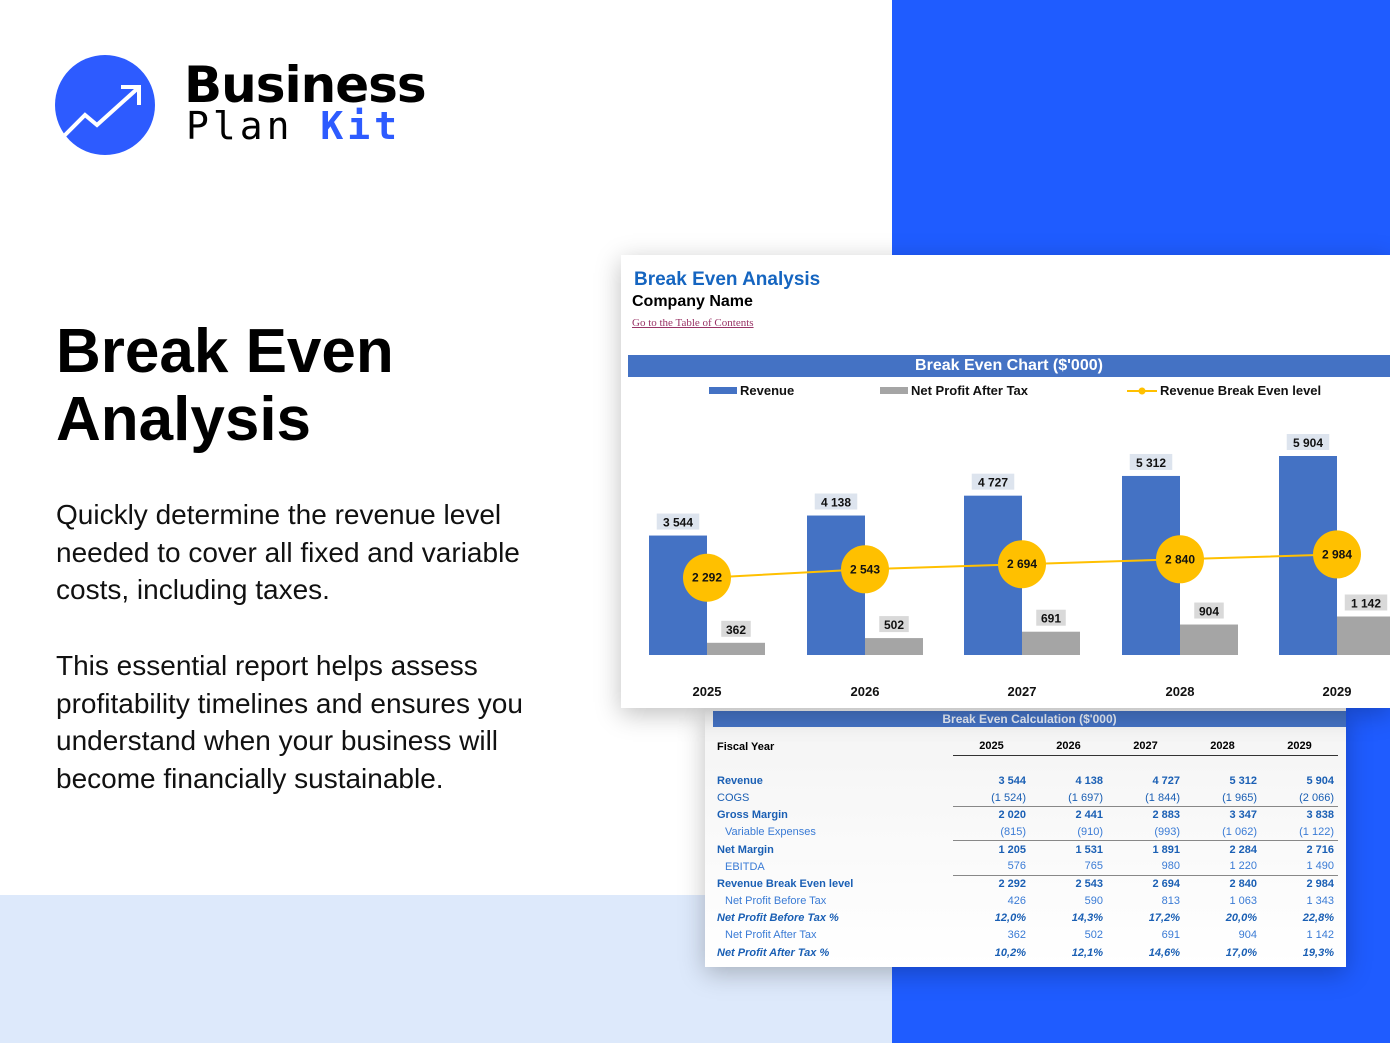 The height and width of the screenshot is (1043, 1390). Describe the element at coordinates (225, 385) in the screenshot. I see `hero-title: Break Even Analysis` at that location.